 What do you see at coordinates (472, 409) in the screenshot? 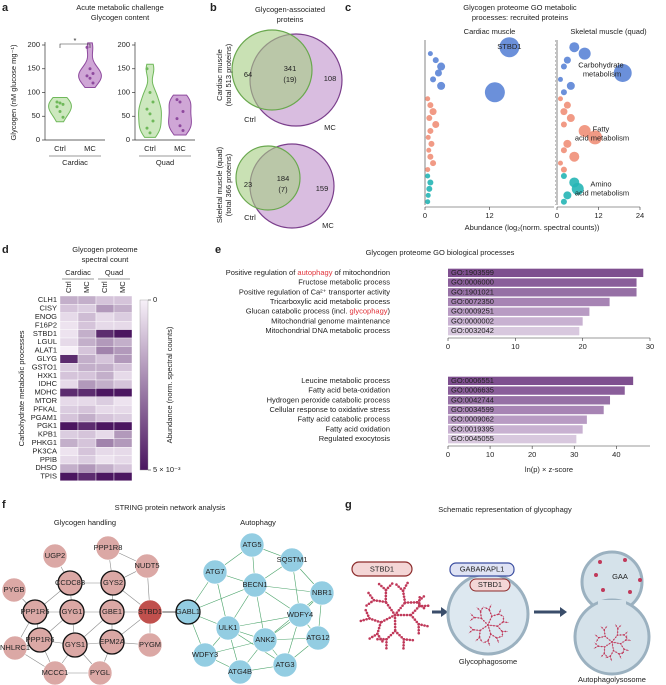
I see `bar-label: GO:0034599` at bounding box center [472, 409].